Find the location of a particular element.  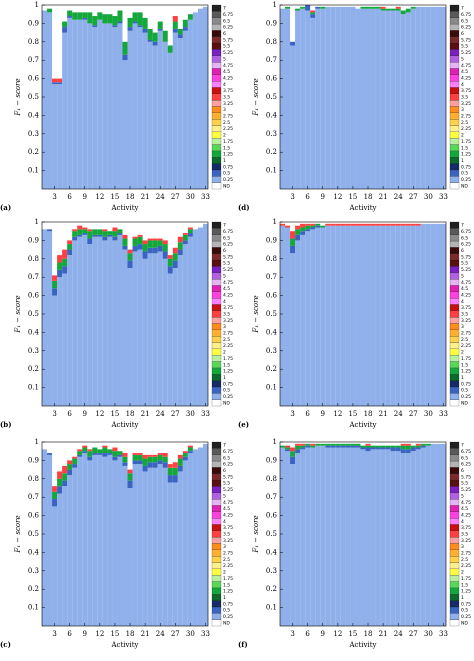

y-tick-label: 0.7 is located at coordinates (33, 60).